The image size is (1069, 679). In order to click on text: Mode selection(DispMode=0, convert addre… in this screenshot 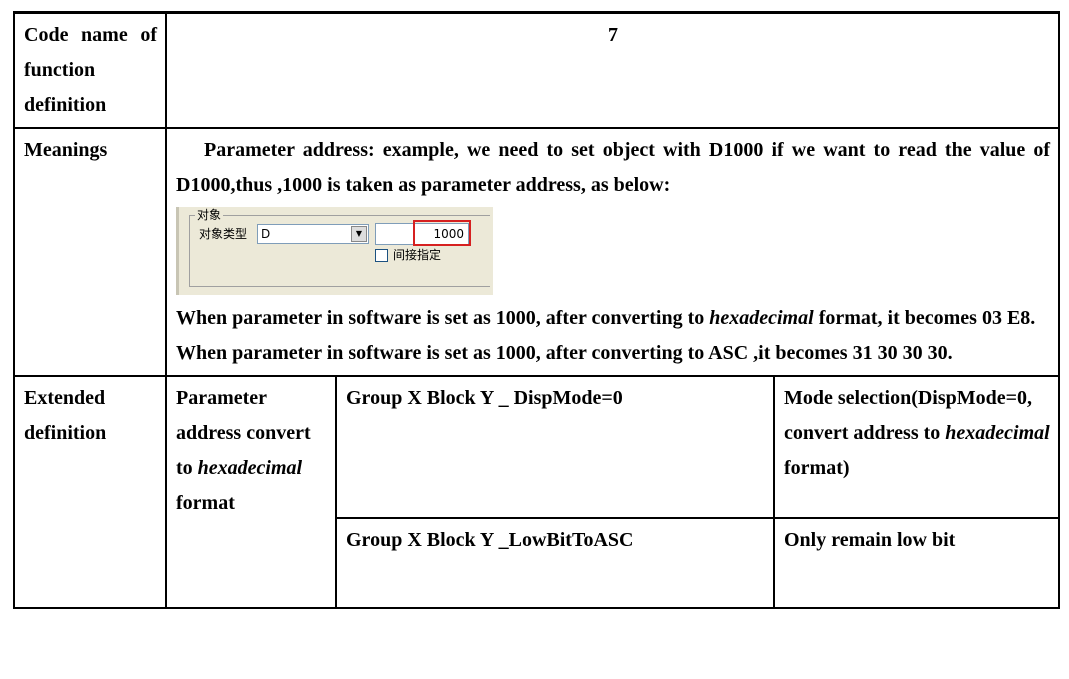, I will do `click(908, 415)`.